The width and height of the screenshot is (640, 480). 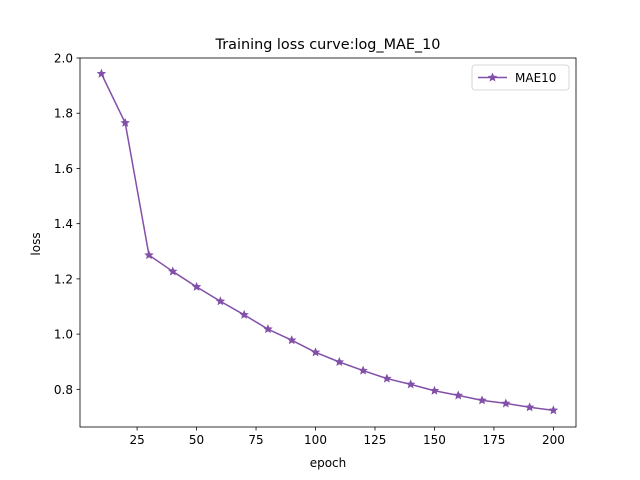 What do you see at coordinates (535, 78) in the screenshot?
I see `legend-label: MAE10` at bounding box center [535, 78].